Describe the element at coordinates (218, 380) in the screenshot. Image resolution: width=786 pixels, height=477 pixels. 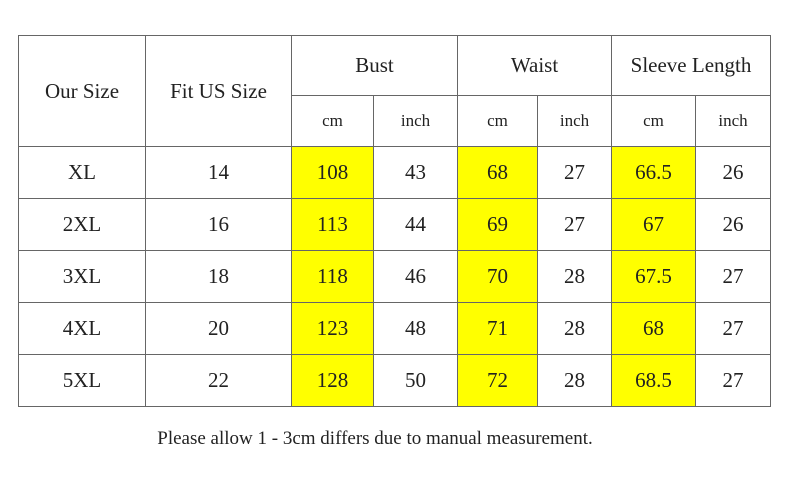
I see `cell: 22` at that location.